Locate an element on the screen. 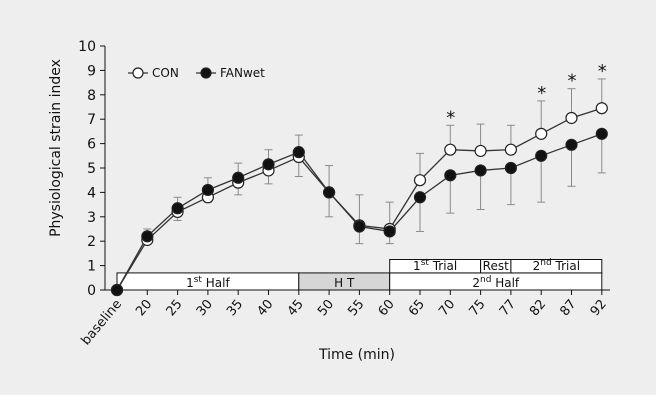  y-axis-title: Physiological strain index is located at coordinates (56, 148).